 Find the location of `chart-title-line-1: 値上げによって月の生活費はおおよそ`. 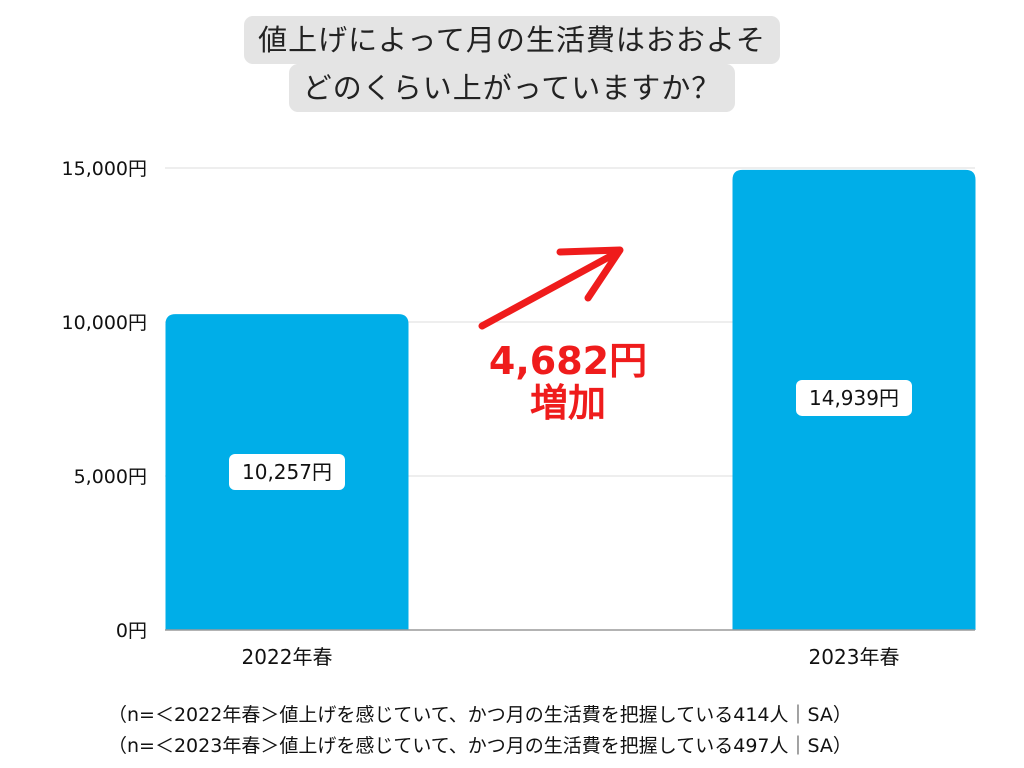

chart-title-line-1: 値上げによって月の生活費はおおよそ is located at coordinates (512, 40).